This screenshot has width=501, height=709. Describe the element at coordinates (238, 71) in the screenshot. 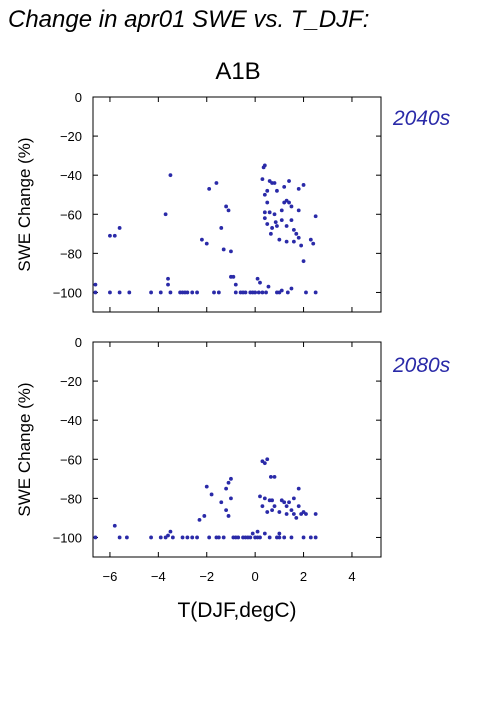

I see `scenario-title: A1B` at that location.